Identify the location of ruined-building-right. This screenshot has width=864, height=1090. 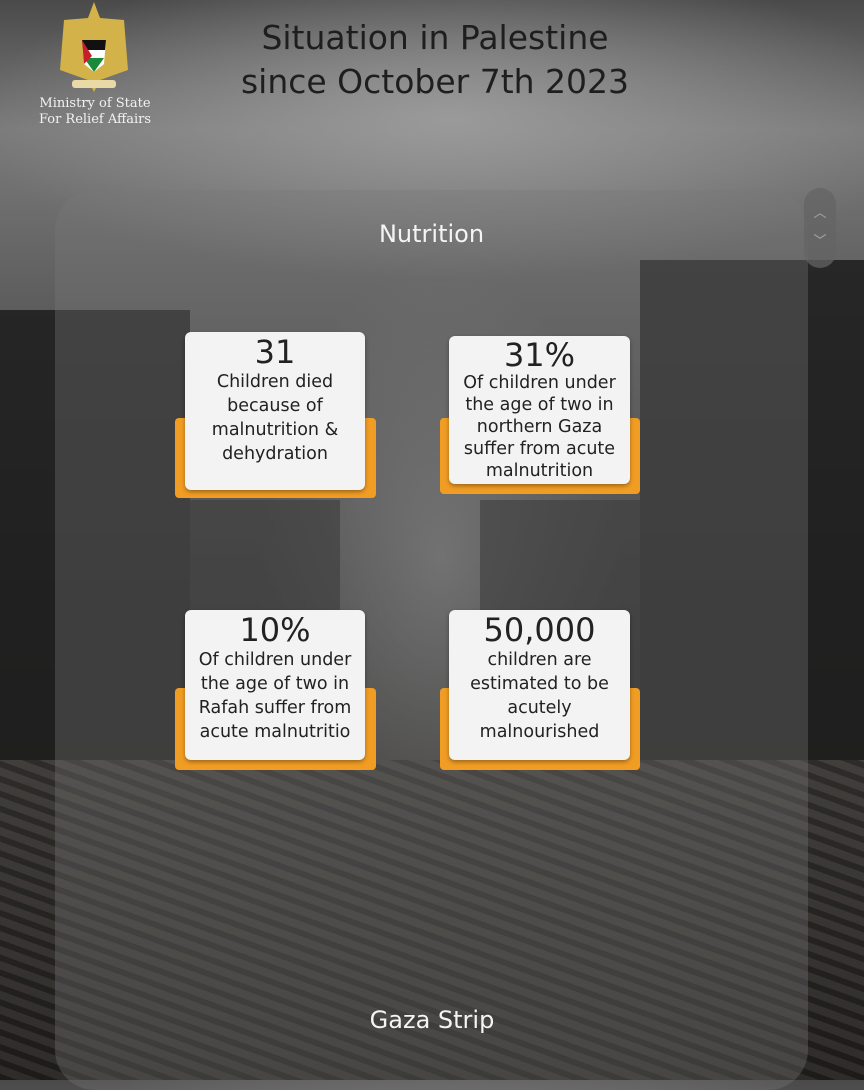
(752, 515).